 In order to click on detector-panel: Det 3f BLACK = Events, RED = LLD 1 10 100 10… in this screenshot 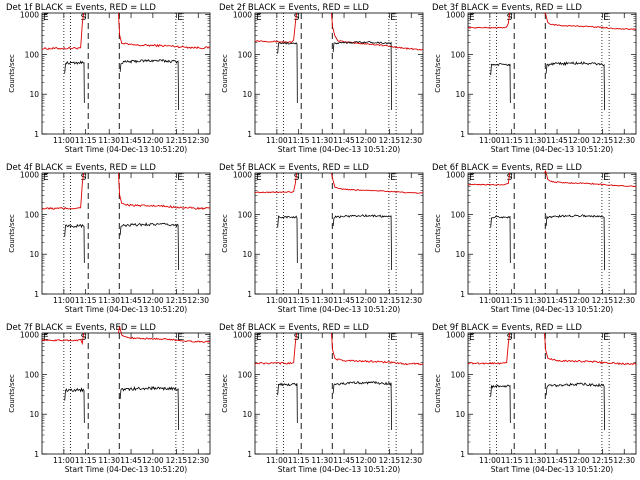, I will do `click(532, 80)`.